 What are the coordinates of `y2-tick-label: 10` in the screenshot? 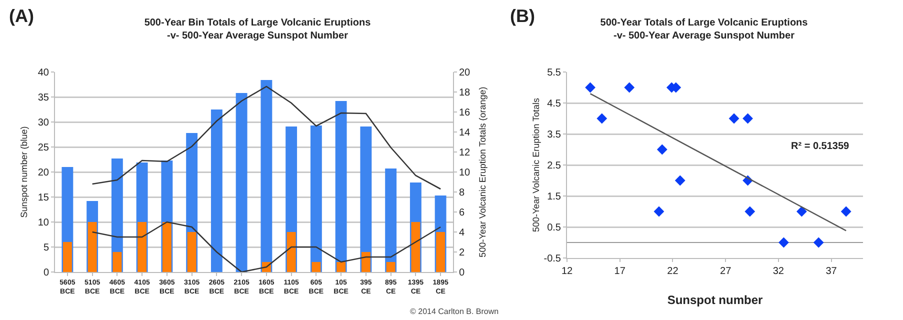 It's located at (465, 173).